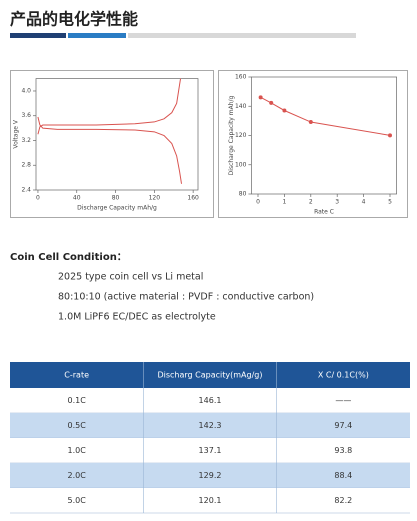  Describe the element at coordinates (337, 202) in the screenshot. I see `x-tick-label: 3` at that location.